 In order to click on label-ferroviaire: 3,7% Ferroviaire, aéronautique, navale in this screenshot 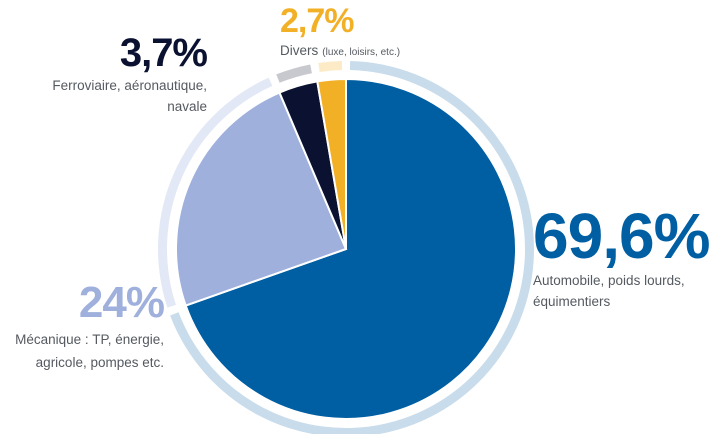, I will do `click(130, 73)`.